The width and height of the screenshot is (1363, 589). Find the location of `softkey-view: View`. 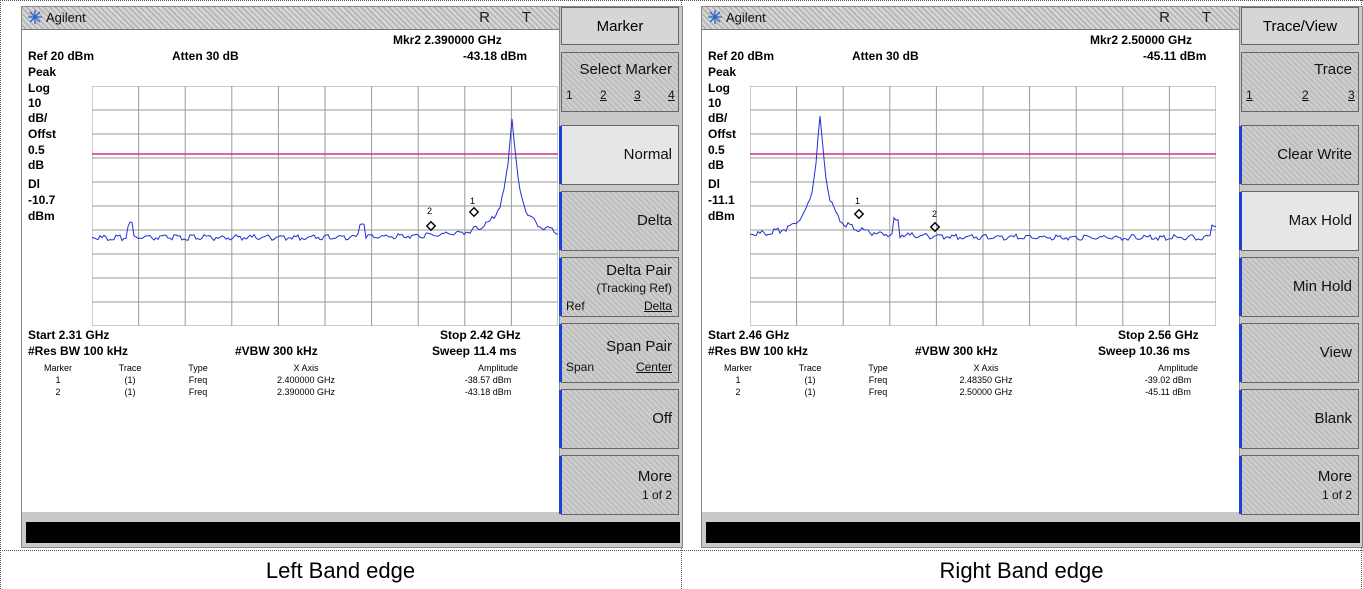

softkey-view: View is located at coordinates (1299, 353).